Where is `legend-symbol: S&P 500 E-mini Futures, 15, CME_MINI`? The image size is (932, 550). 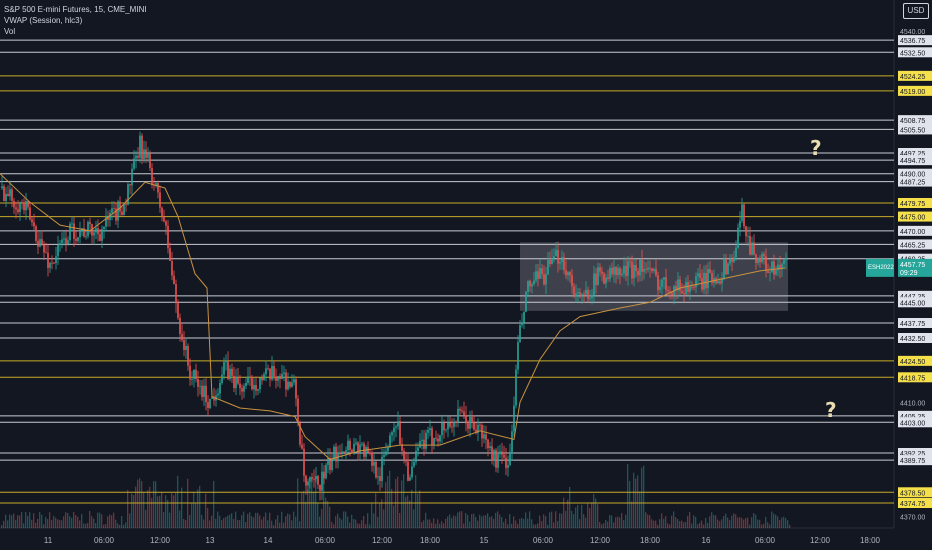 legend-symbol: S&P 500 E-mini Futures, 15, CME_MINI is located at coordinates (75, 9).